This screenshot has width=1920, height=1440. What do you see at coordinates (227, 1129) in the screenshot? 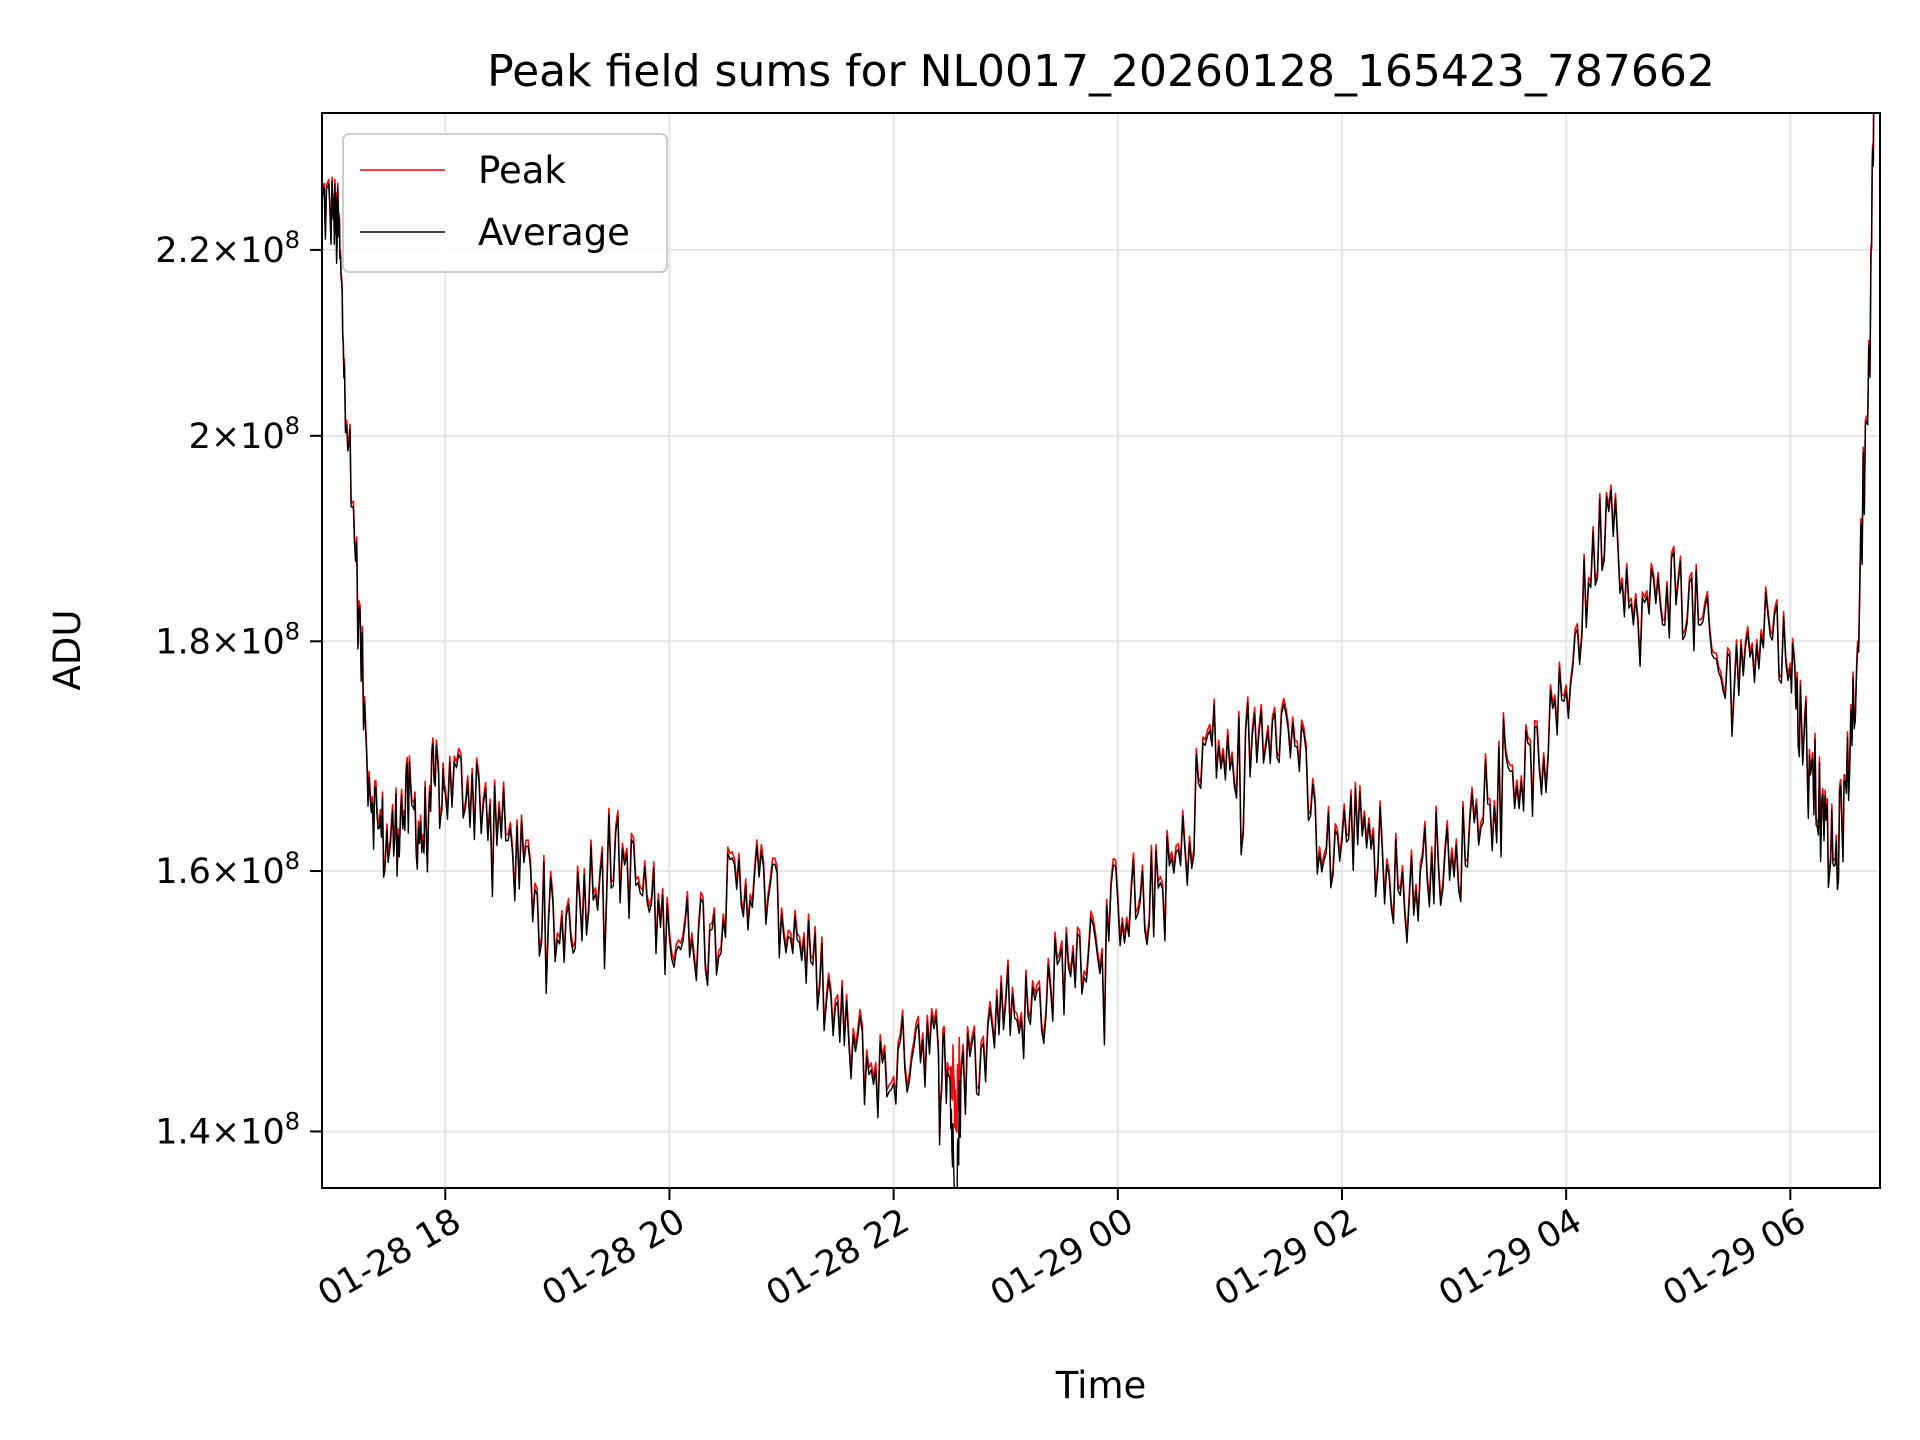
I see `y-tick-label: 1.4×108` at bounding box center [227, 1129].